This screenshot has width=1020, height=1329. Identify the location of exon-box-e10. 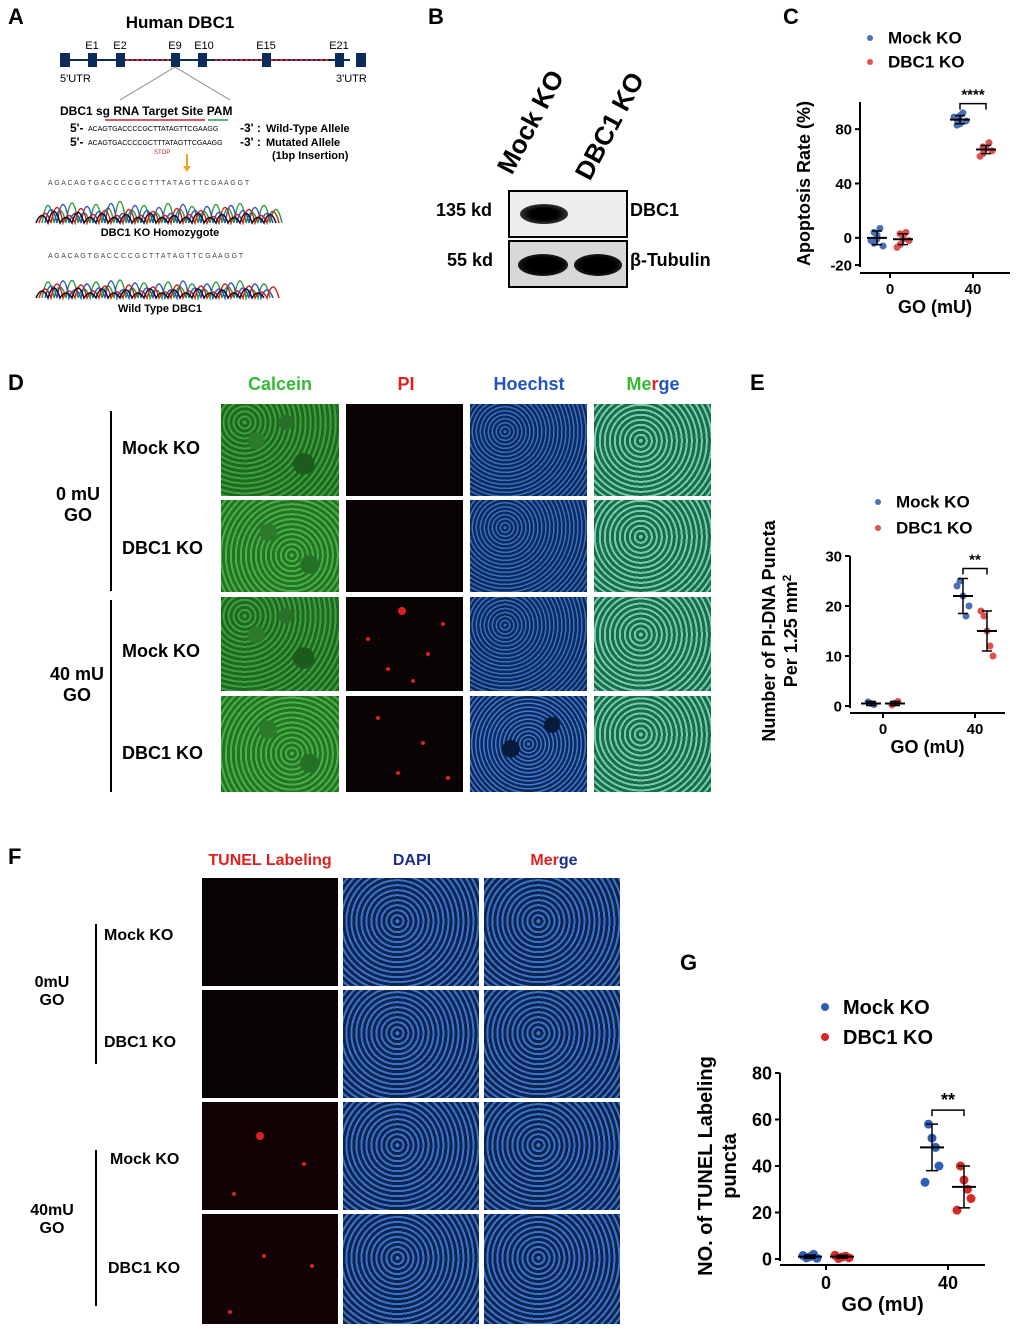
(202, 60).